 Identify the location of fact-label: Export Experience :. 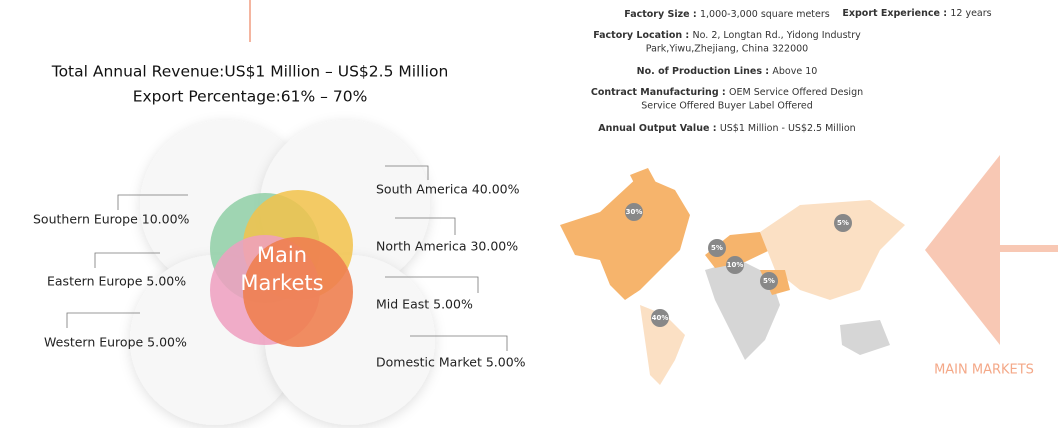
(896, 13).